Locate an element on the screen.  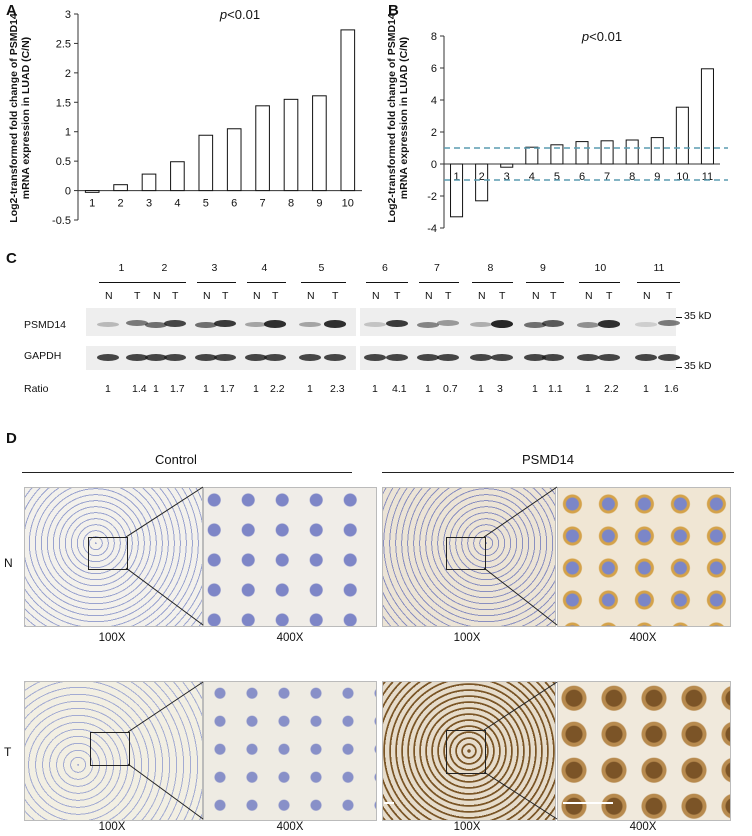
x-tick-label: 5 is located at coordinates (206, 204).